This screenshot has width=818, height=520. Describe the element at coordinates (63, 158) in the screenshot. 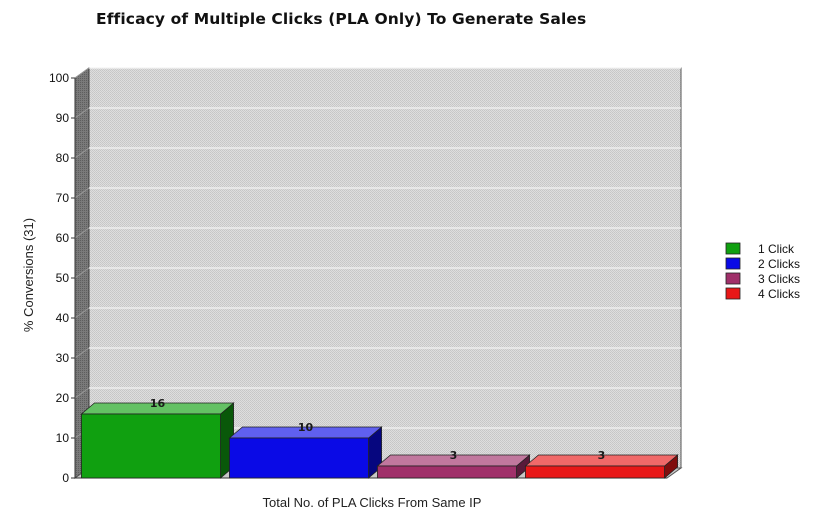

I see `y-tick-label: 80` at that location.